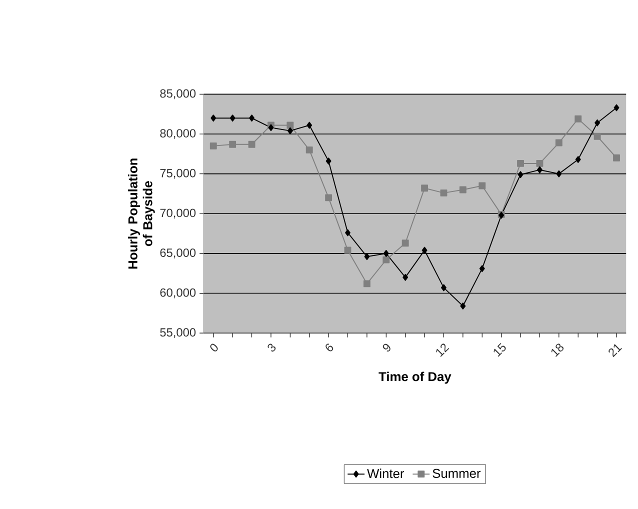  I want to click on x-tick-label: 6, so click(330, 348).